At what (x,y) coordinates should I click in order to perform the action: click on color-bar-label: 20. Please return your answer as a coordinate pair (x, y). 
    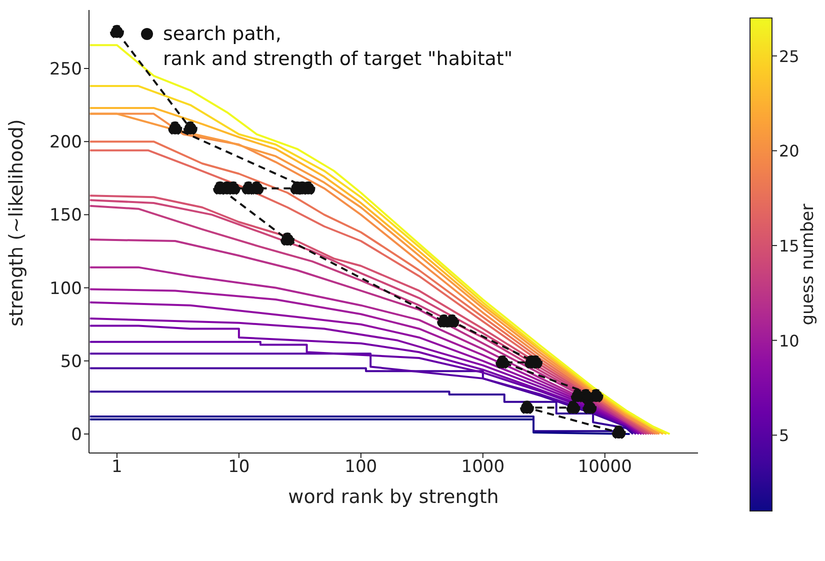
    Looking at the image, I should click on (789, 151).